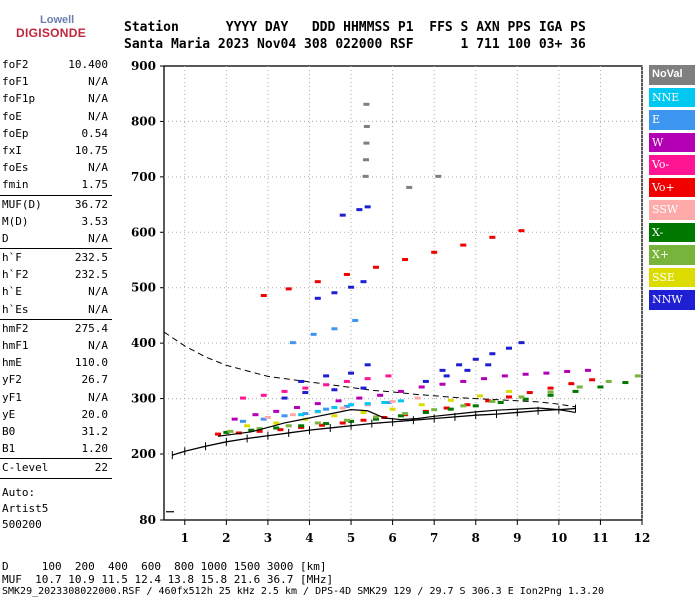 The image size is (700, 600). Describe the element at coordinates (185, 538) in the screenshot. I see `x-tick-label: 1` at that location.